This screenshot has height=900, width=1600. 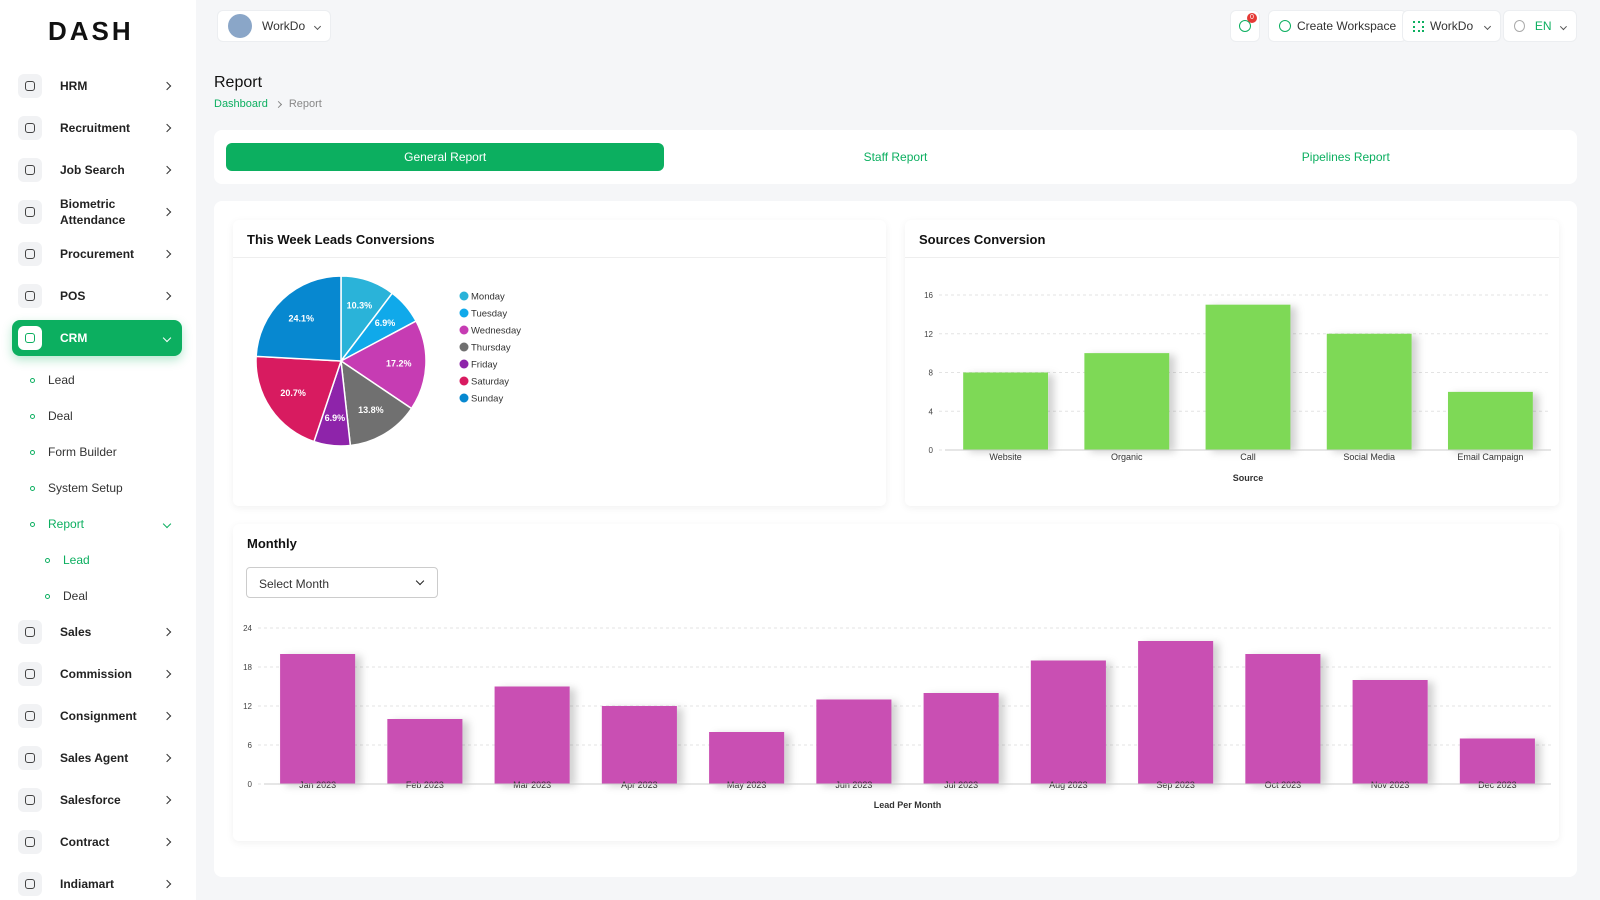 I want to click on nav-label: Procurement, so click(x=97, y=254).